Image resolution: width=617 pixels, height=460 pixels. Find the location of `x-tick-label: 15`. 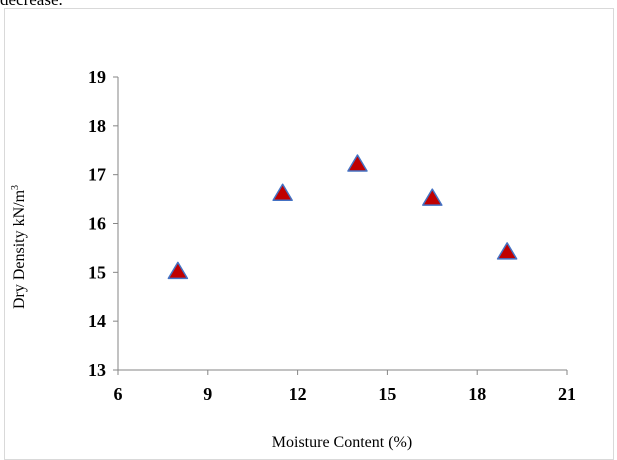

x-tick-label: 15 is located at coordinates (387, 394).